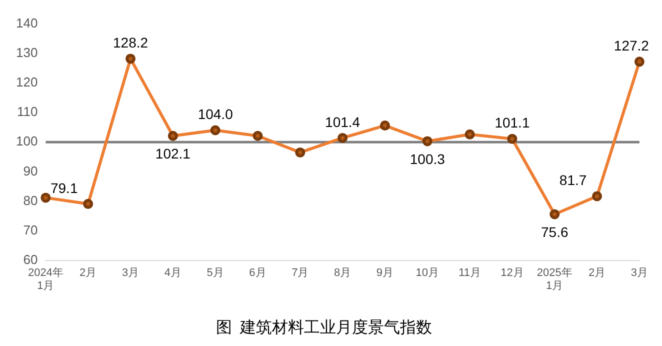  What do you see at coordinates (30, 200) in the screenshot?
I see `y-tick-label: 80` at bounding box center [30, 200].